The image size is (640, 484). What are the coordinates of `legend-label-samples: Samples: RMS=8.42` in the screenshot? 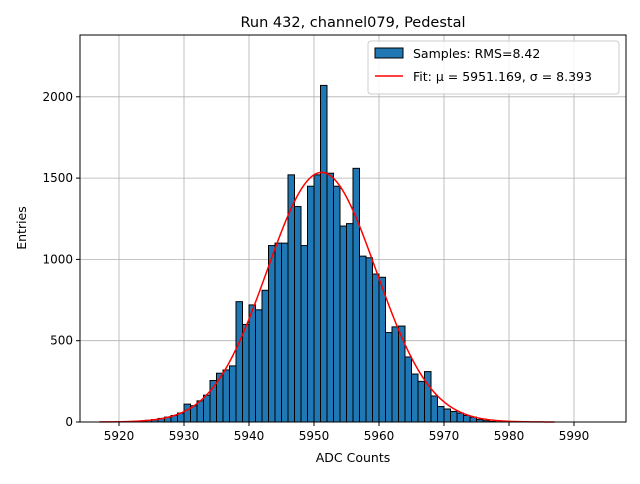 It's located at (476, 53).